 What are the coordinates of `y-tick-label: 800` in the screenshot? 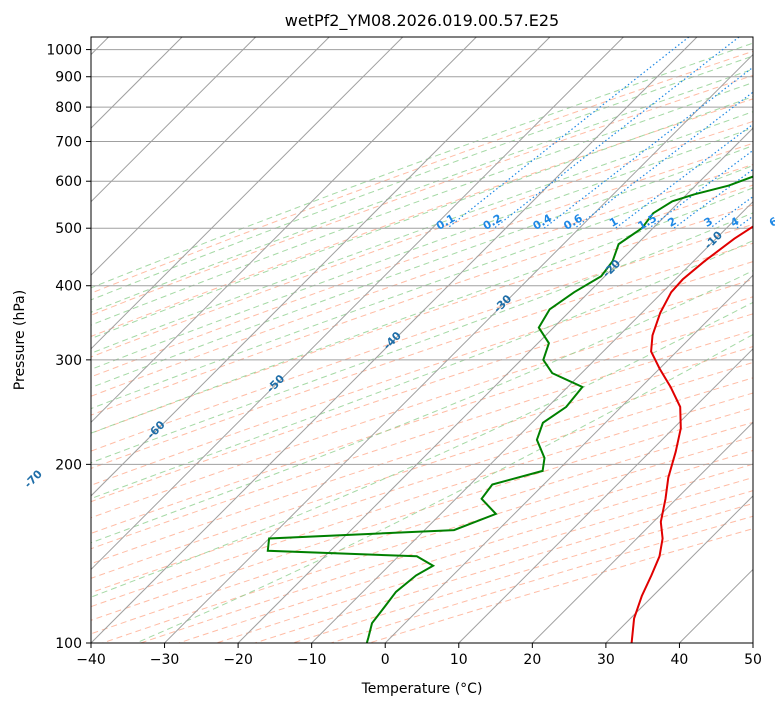 It's located at (68, 108).